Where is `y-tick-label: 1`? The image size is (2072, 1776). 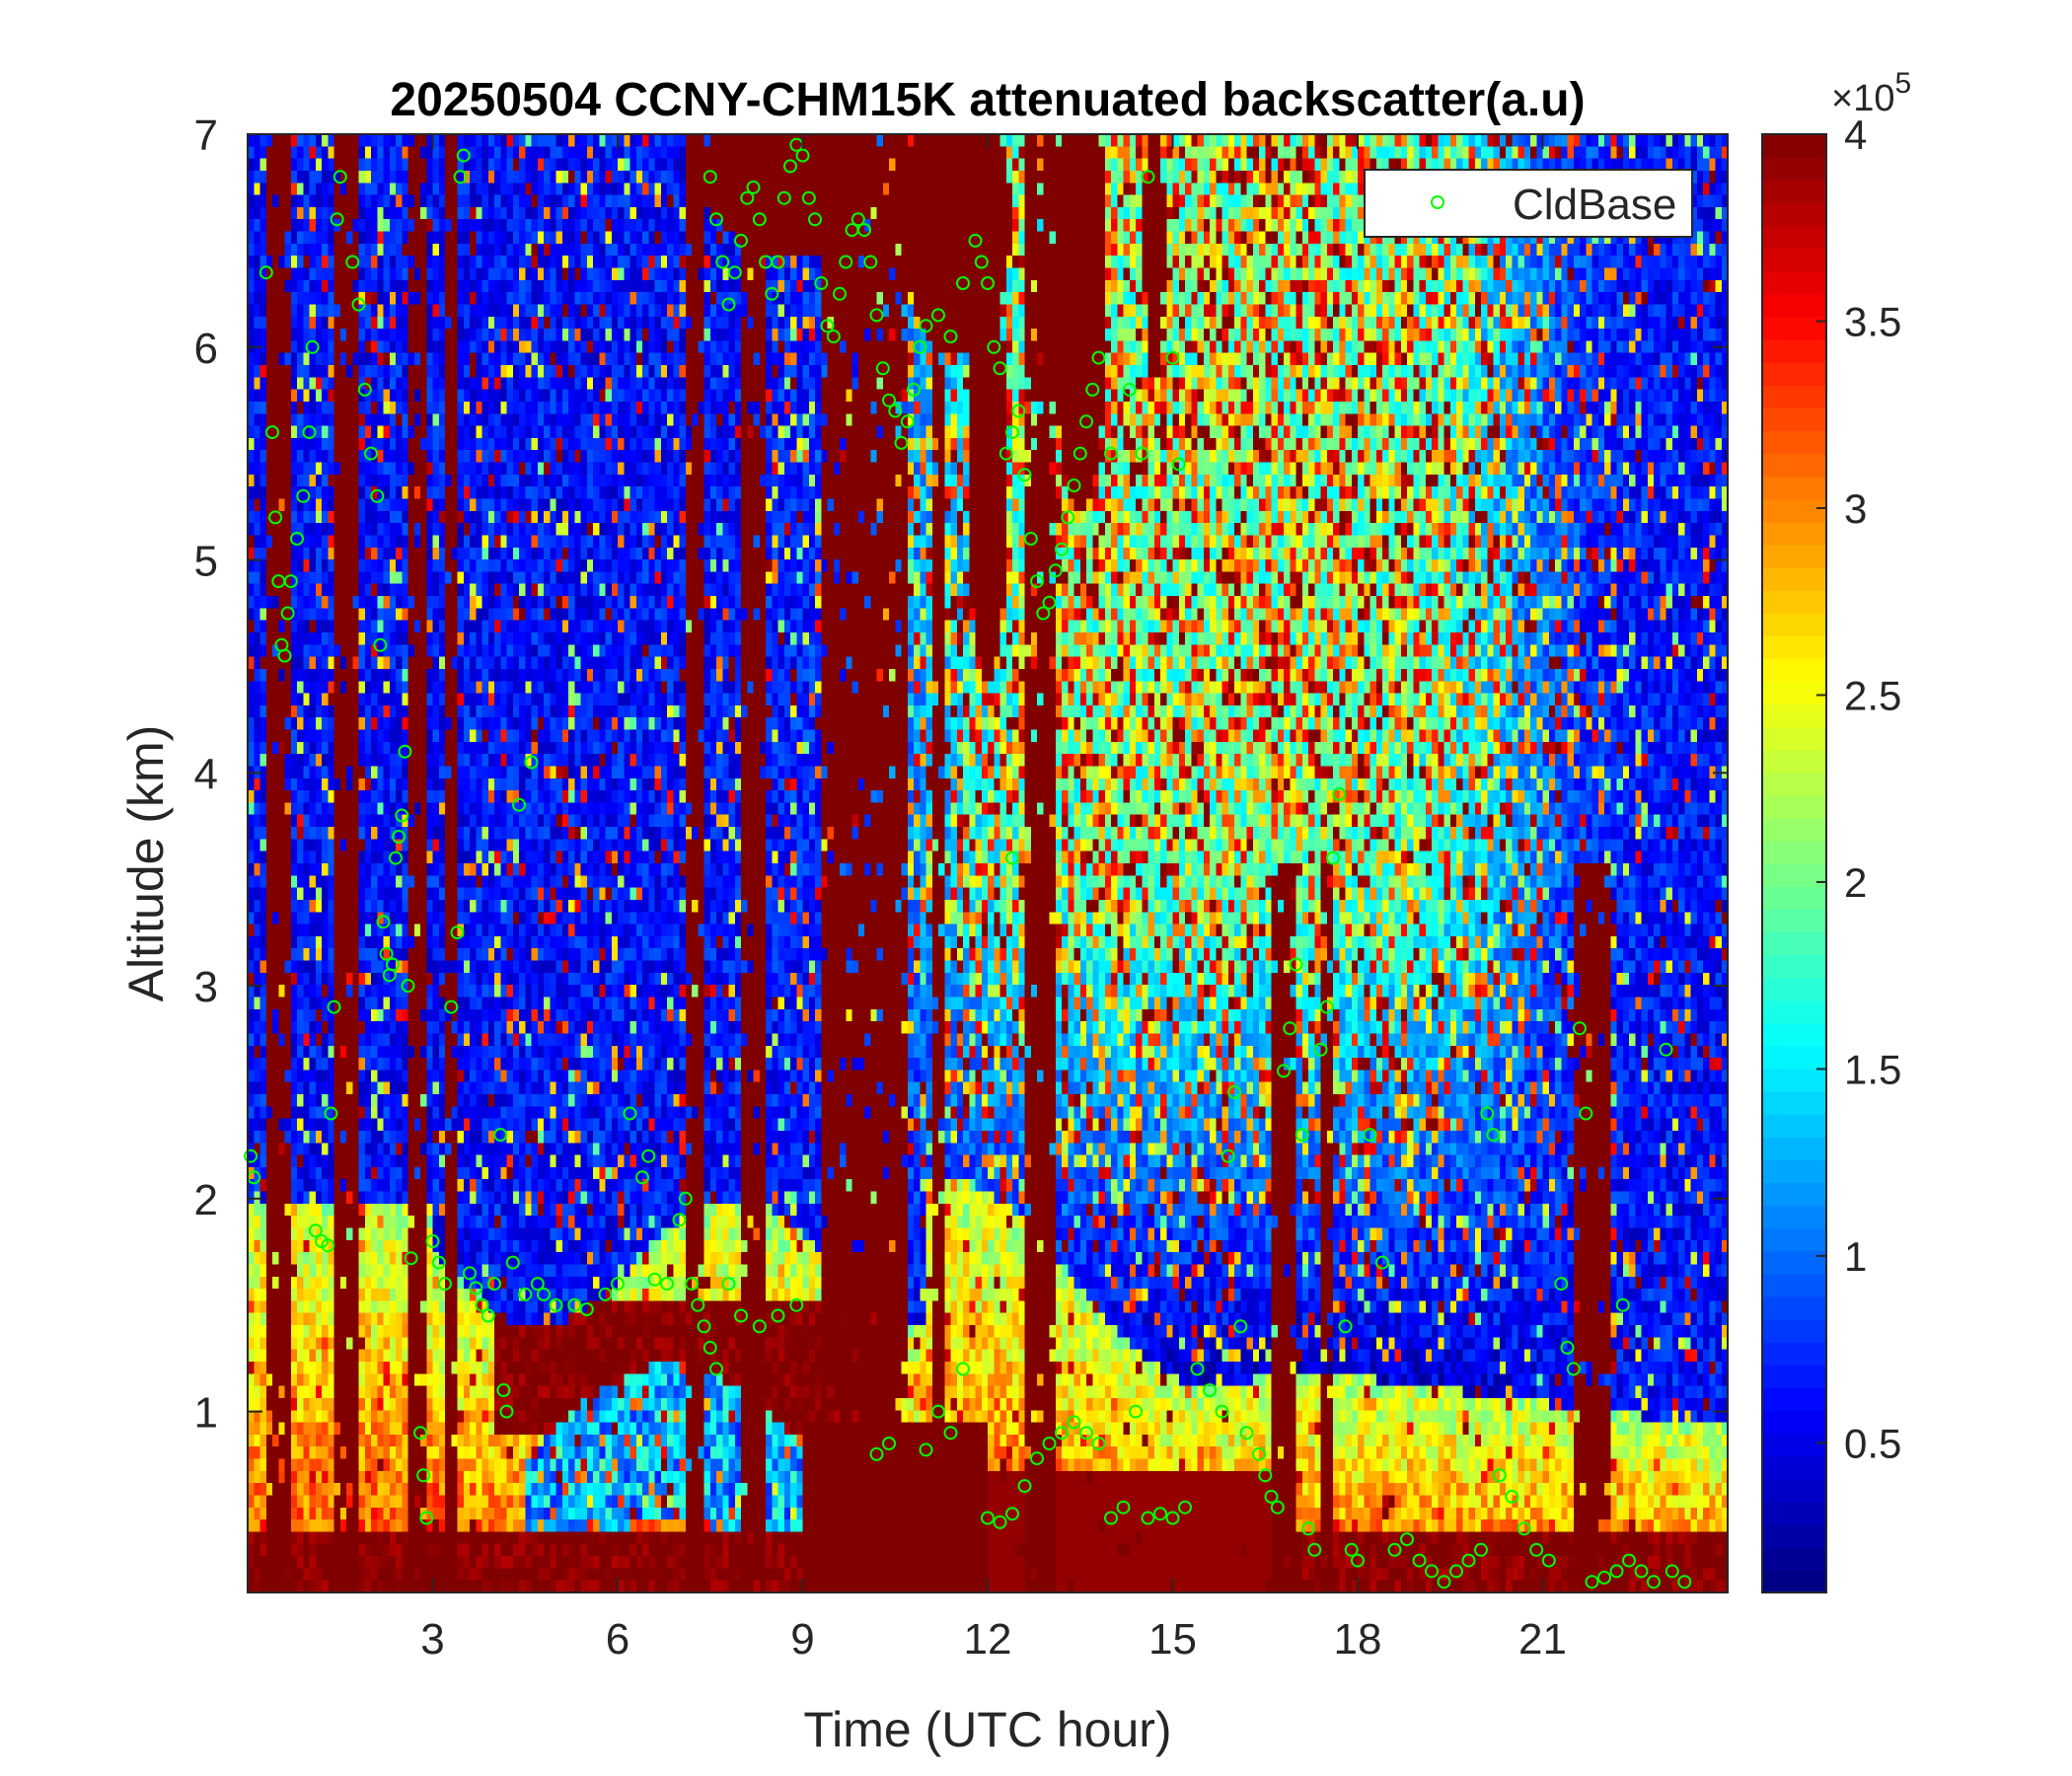
y-tick-label: 1 is located at coordinates (206, 1414).